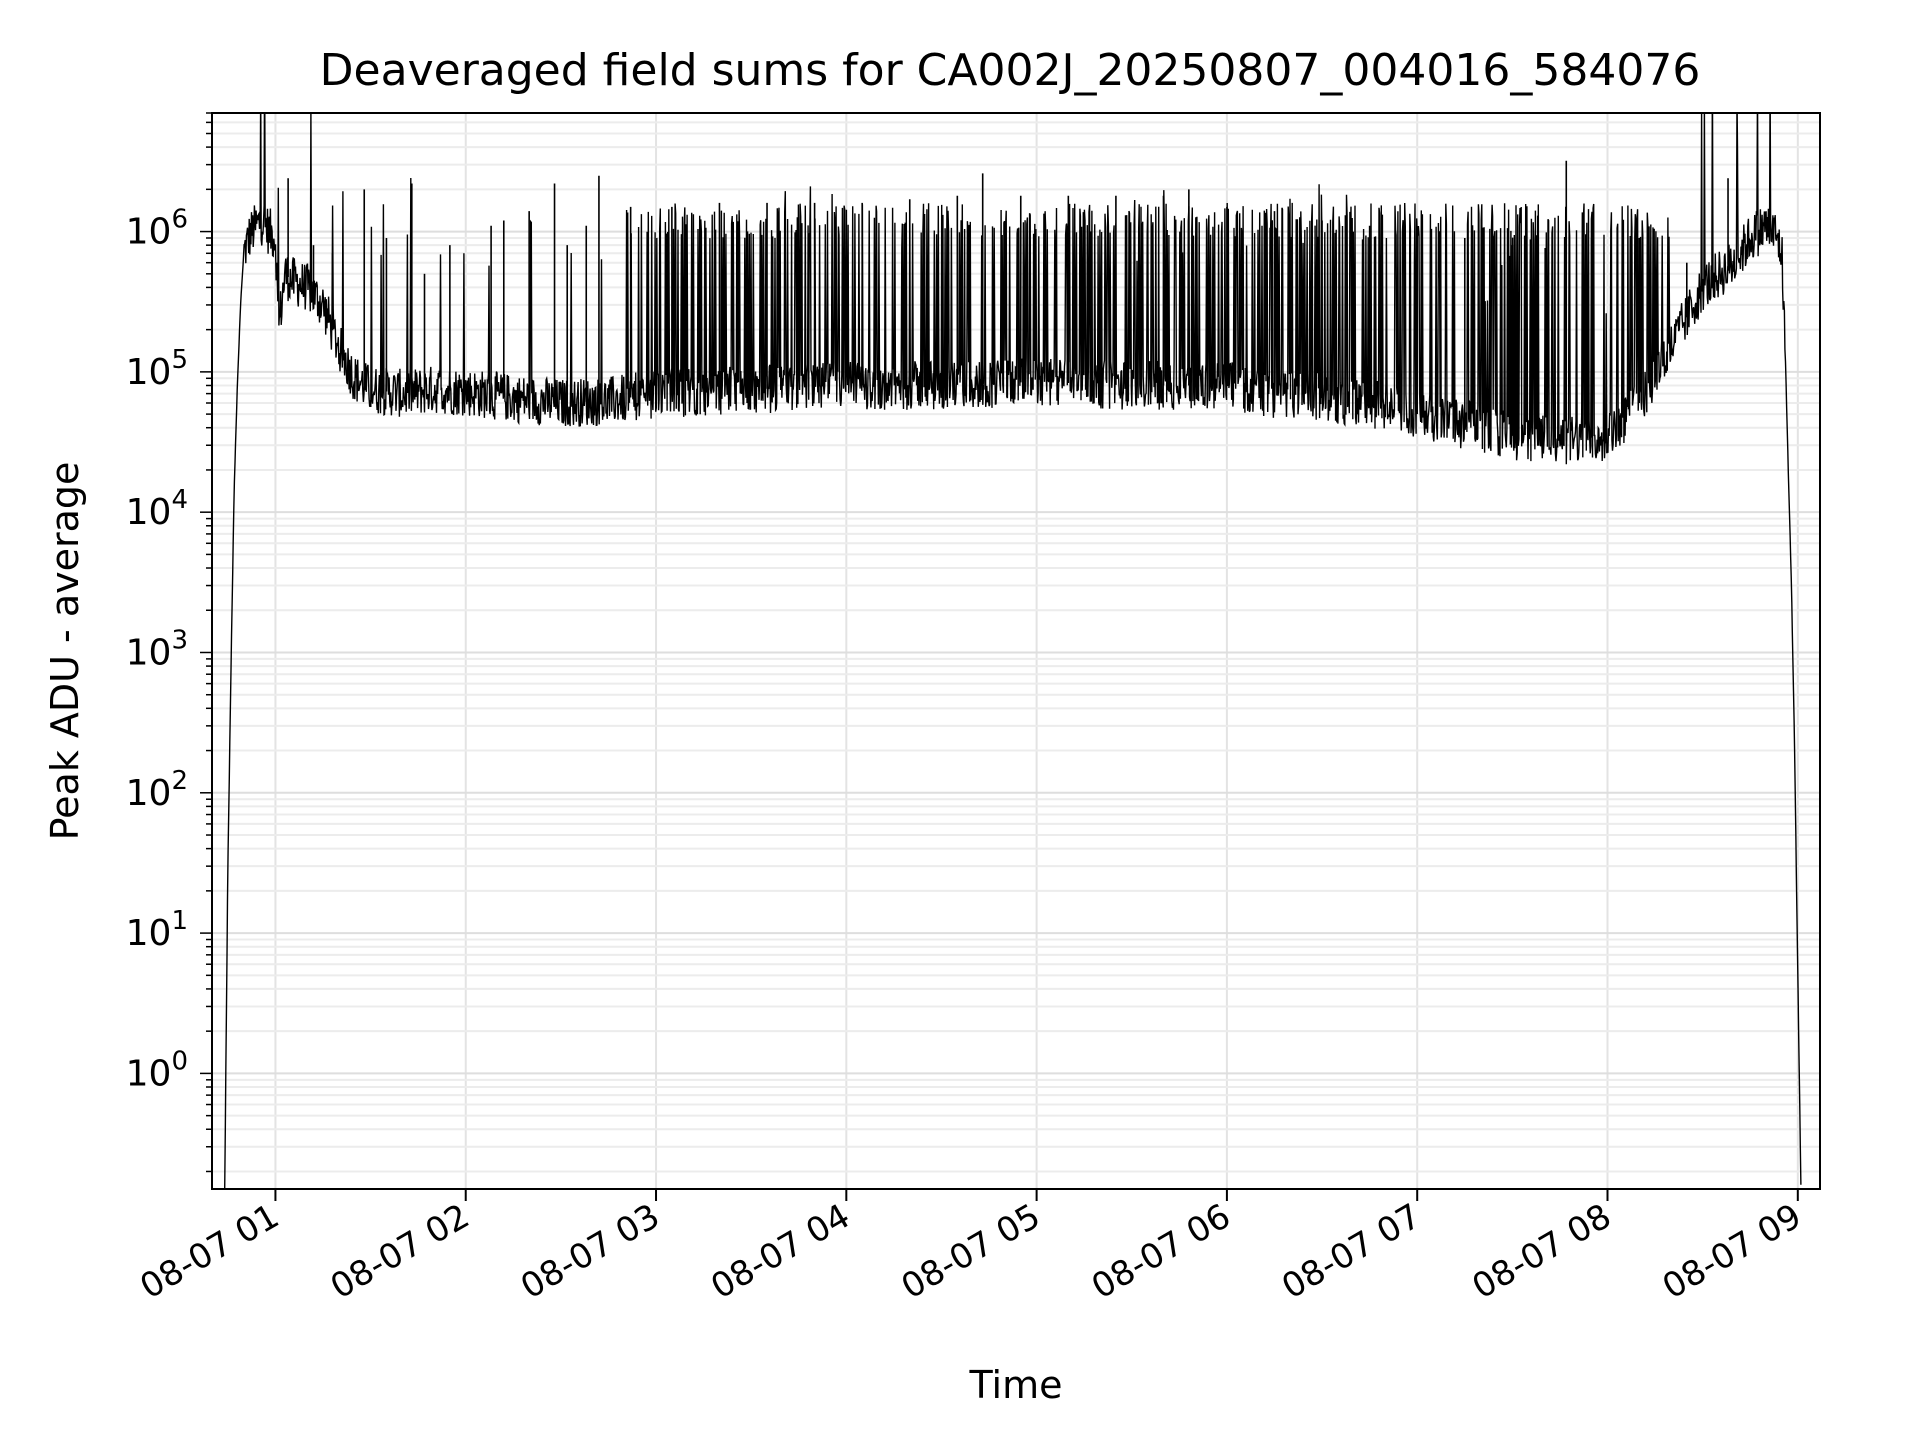 Image resolution: width=1920 pixels, height=1440 pixels. What do you see at coordinates (971, 1251) in the screenshot?
I see `x-tick-label: 08-07 05` at bounding box center [971, 1251].